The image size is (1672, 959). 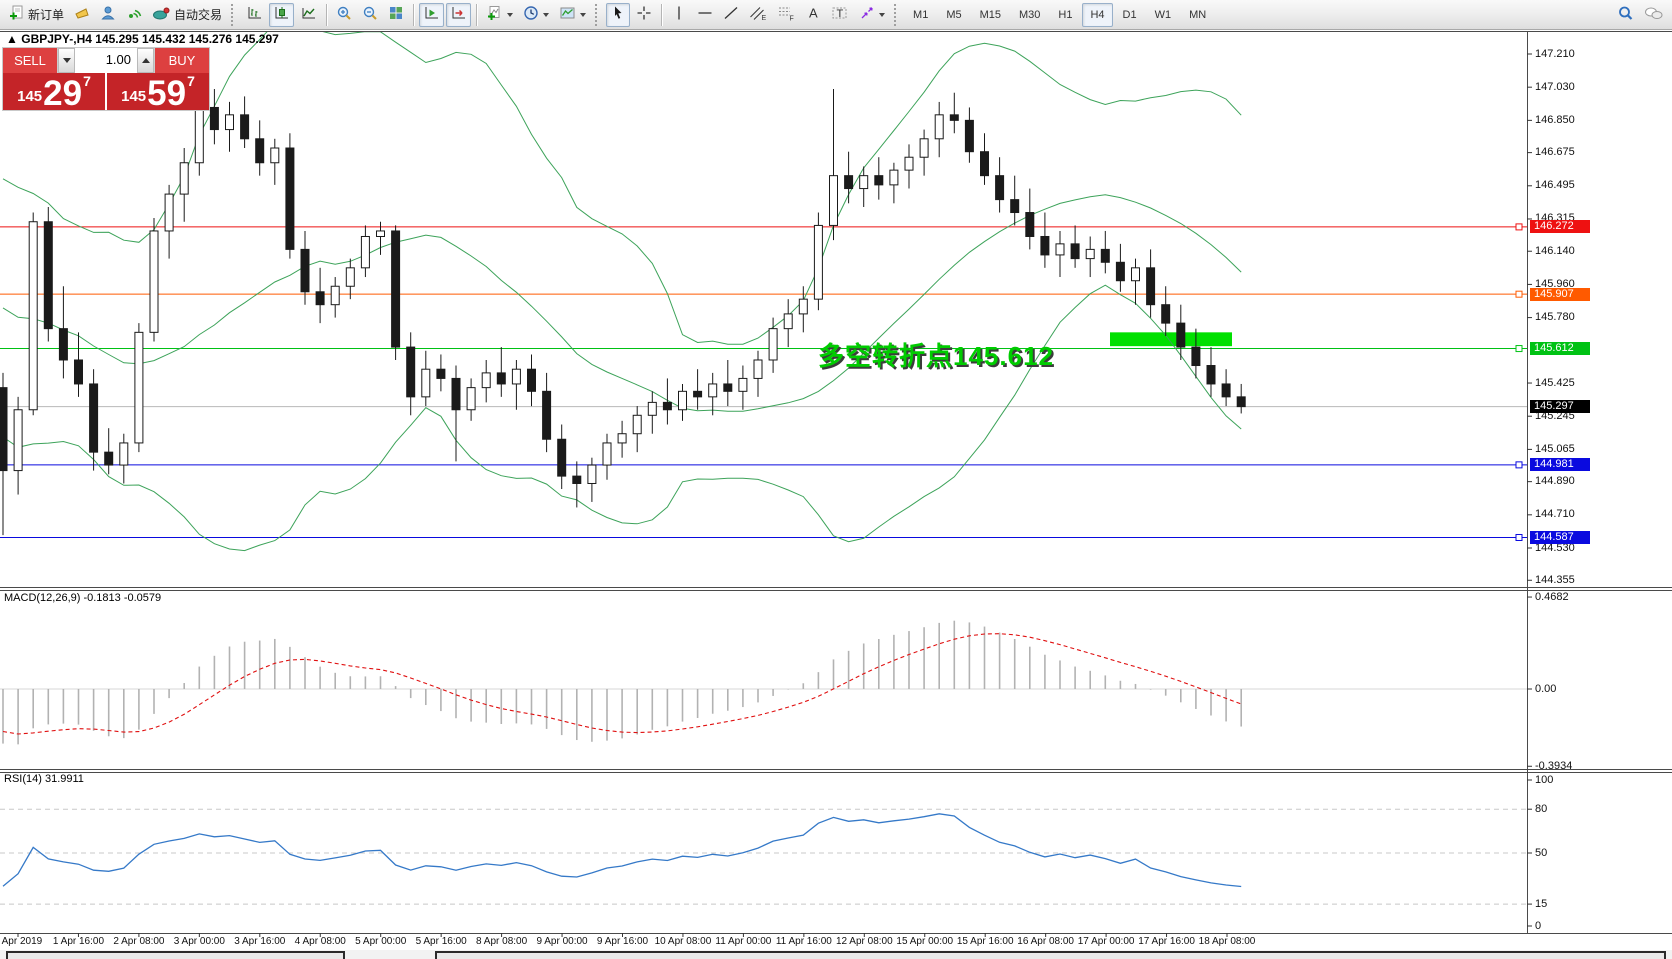 I want to click on indicators-button, so click(x=499, y=15).